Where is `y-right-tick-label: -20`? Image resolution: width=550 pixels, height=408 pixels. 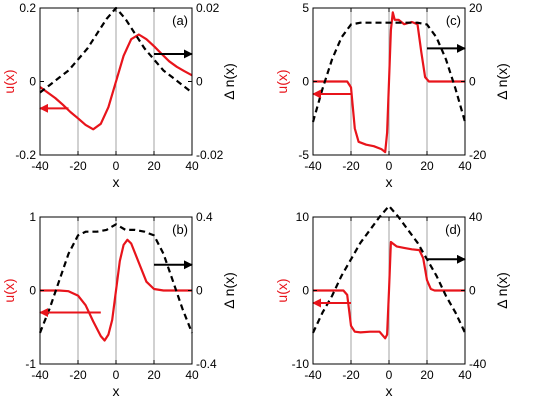 y-right-tick-label: -20 is located at coordinates (478, 155).